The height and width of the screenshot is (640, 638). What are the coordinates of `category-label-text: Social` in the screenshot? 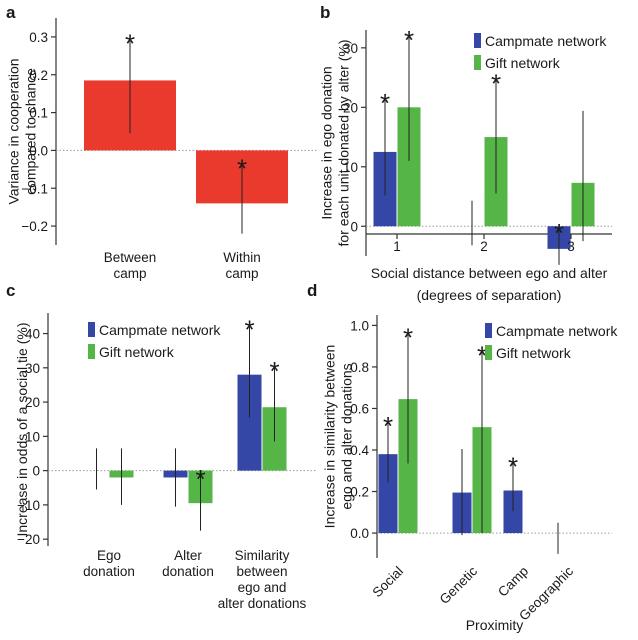 It's located at (388, 582).